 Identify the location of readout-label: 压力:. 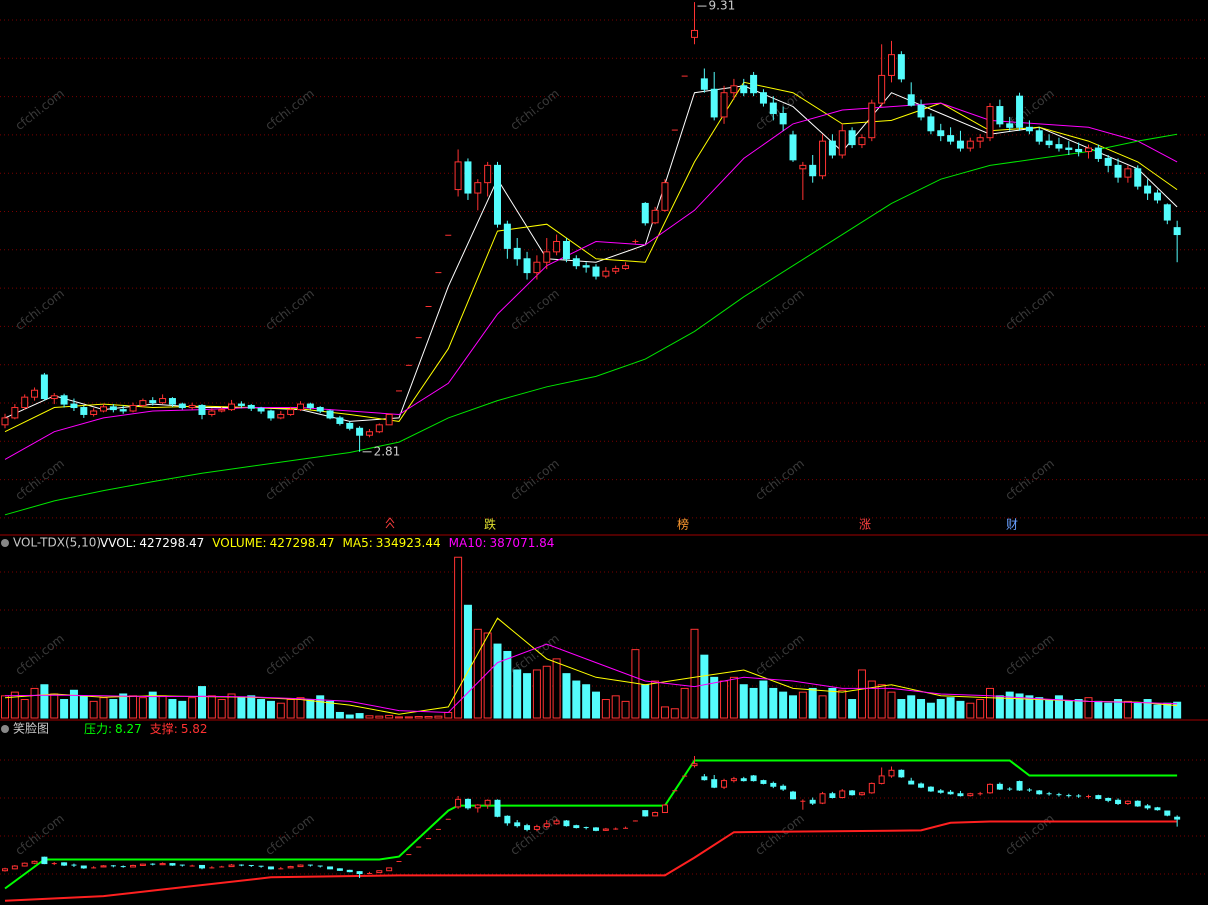
(98, 729).